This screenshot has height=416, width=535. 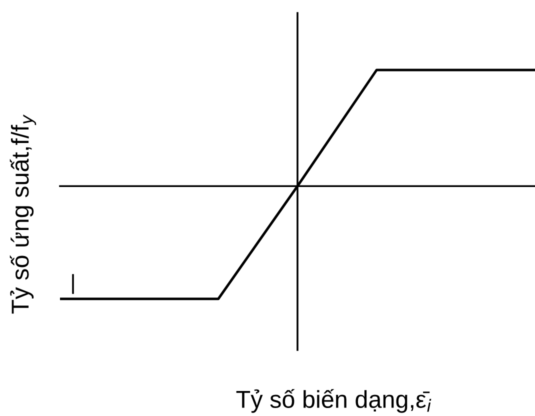 I want to click on x-axis-title: Tỷ số biến dạng,ε̄$_{i}$, so click(x=334, y=401).